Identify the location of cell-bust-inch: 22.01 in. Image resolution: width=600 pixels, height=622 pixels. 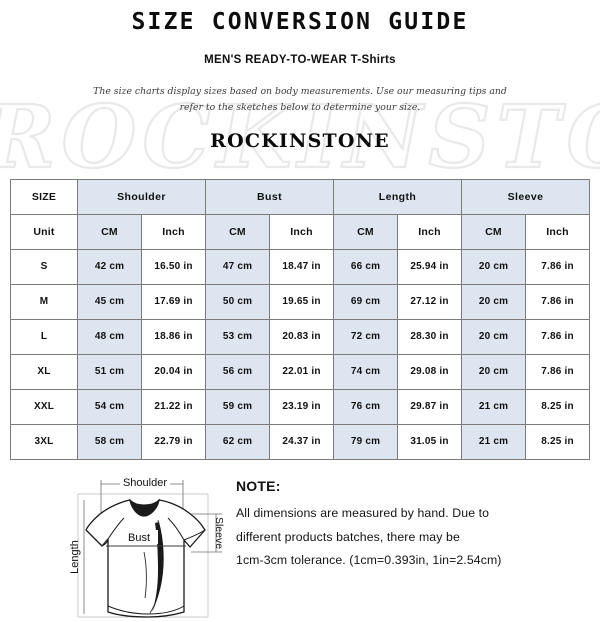
(301, 371).